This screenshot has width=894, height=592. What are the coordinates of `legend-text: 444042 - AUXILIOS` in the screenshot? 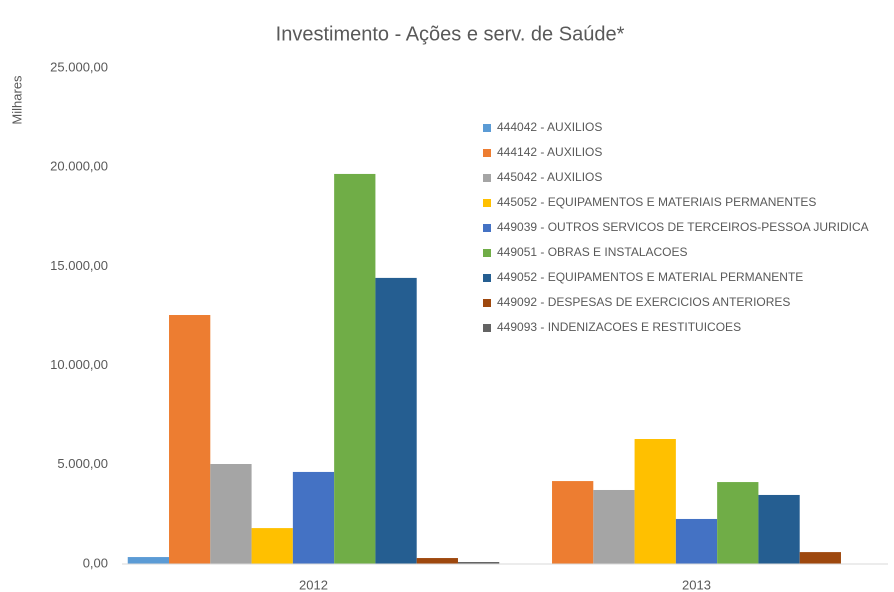 It's located at (549, 127).